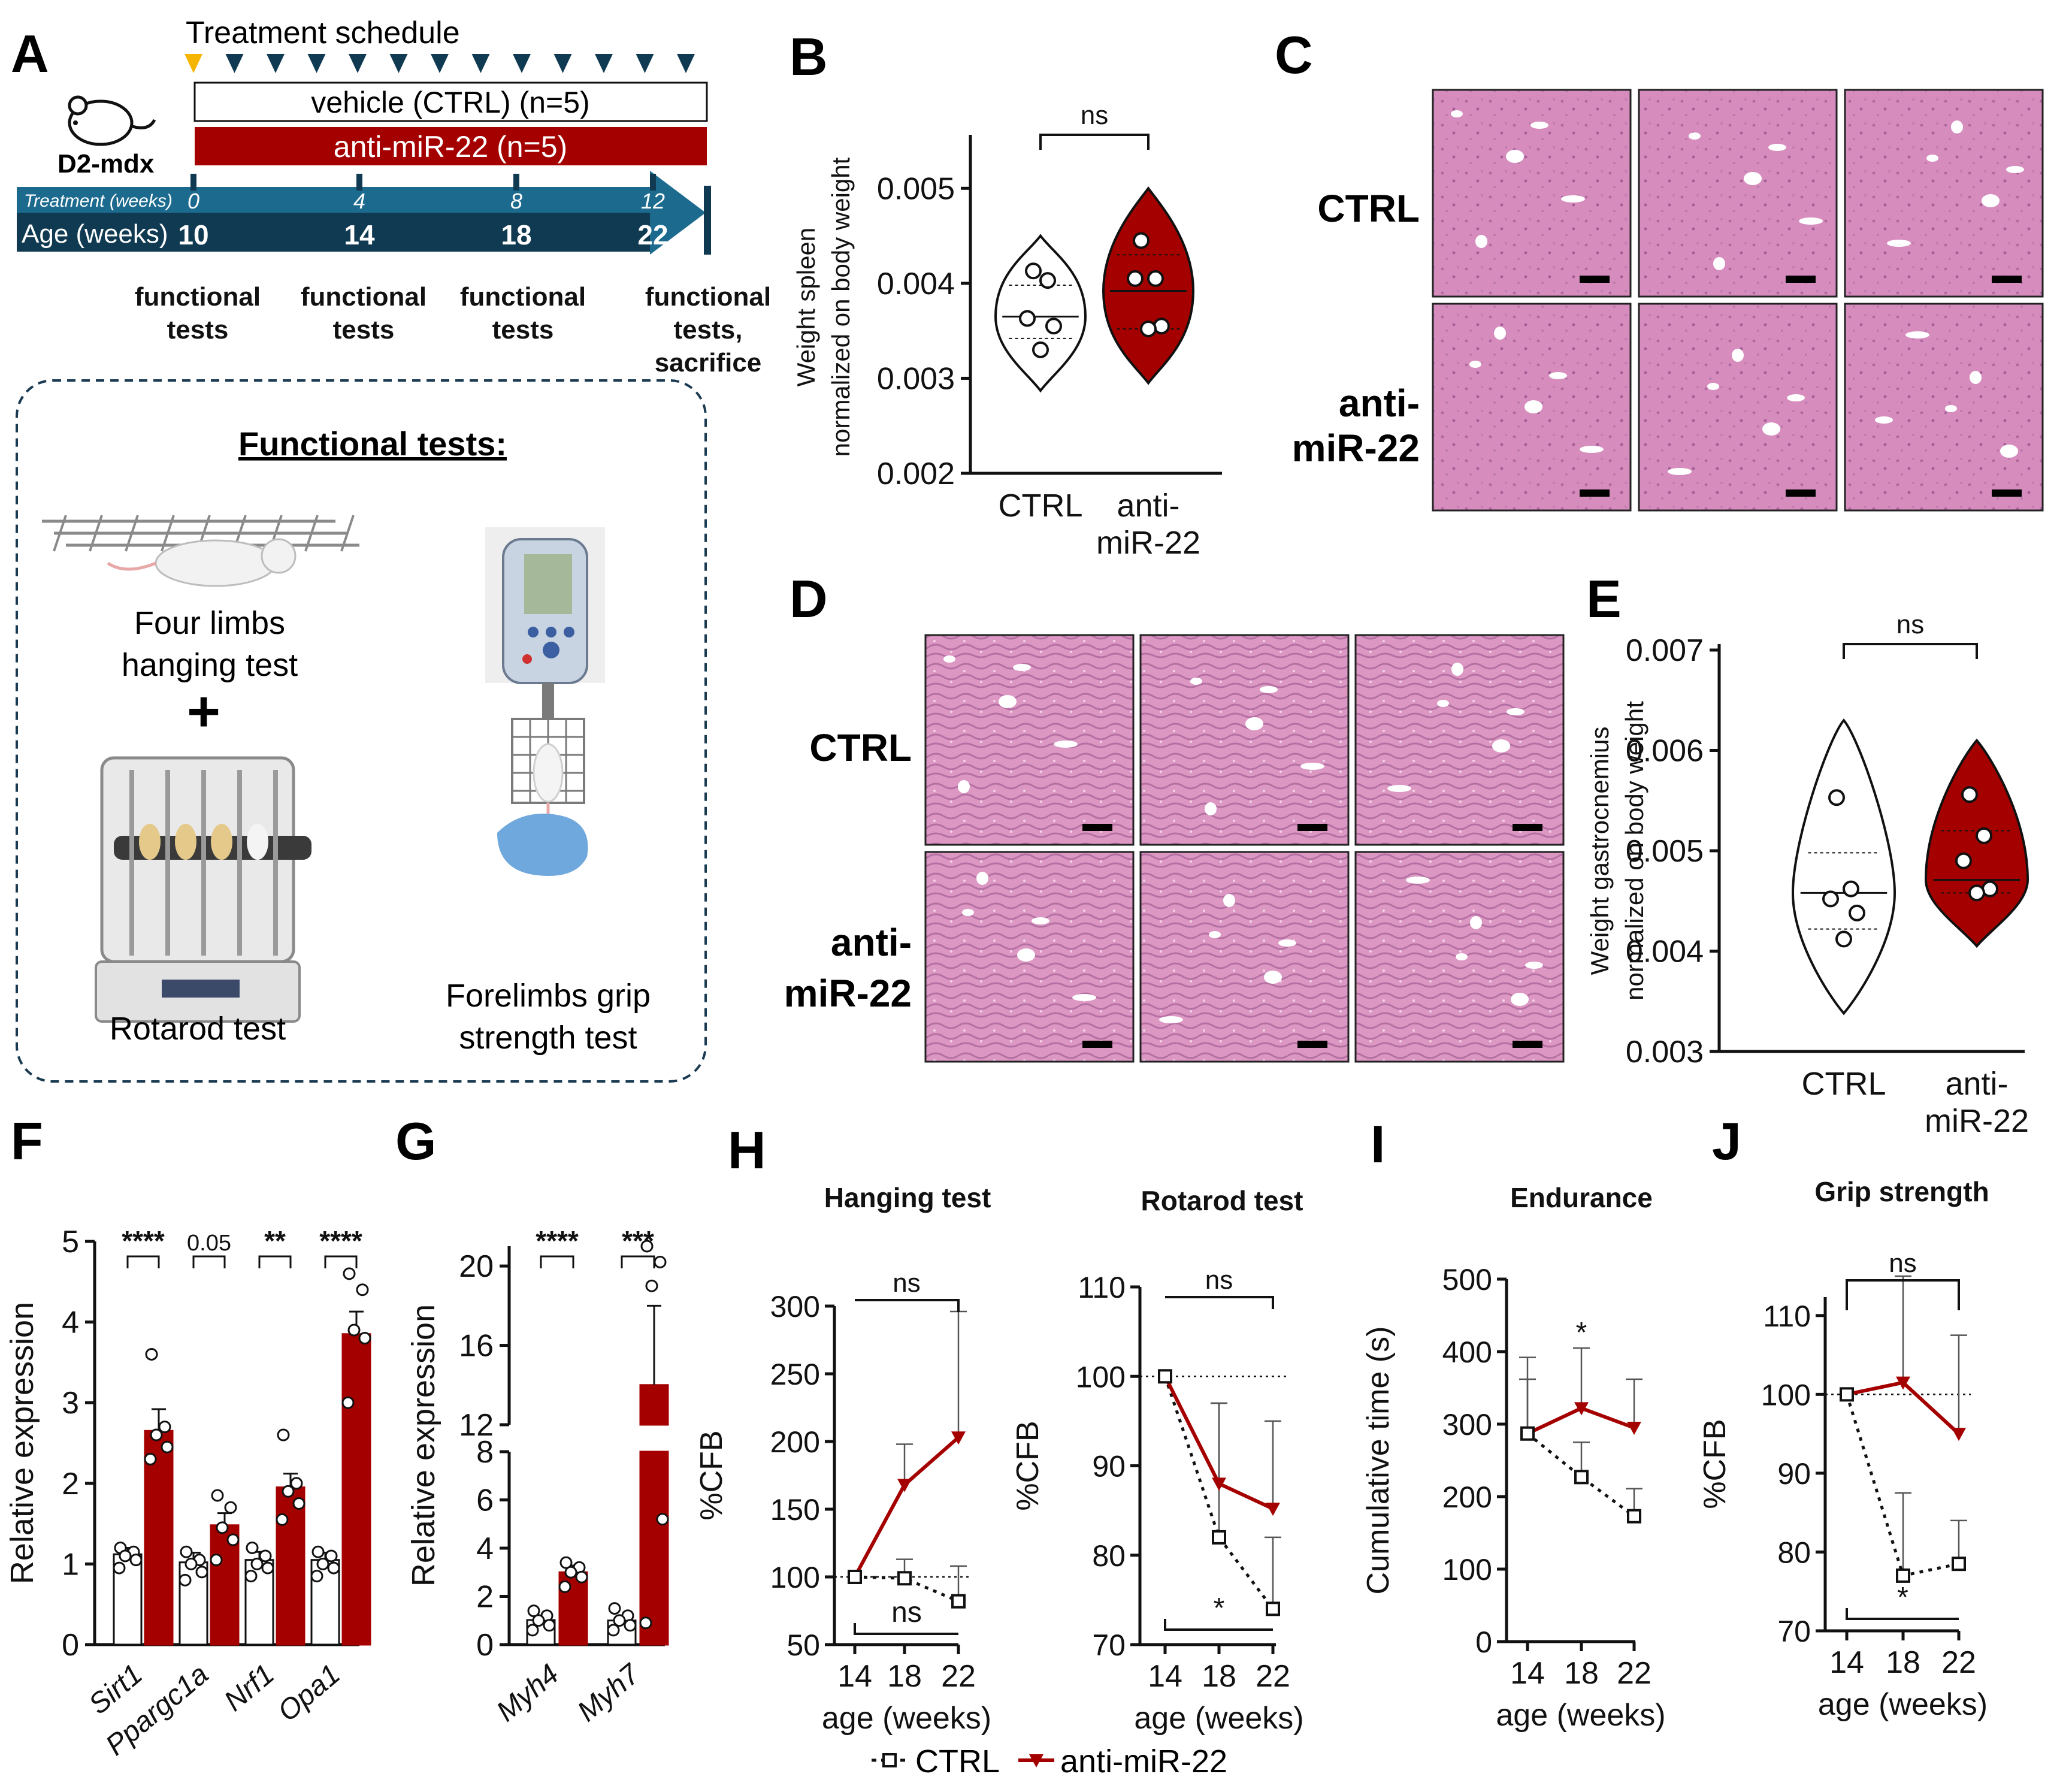  What do you see at coordinates (193, 182) in the screenshot?
I see `timeline-tick` at bounding box center [193, 182].